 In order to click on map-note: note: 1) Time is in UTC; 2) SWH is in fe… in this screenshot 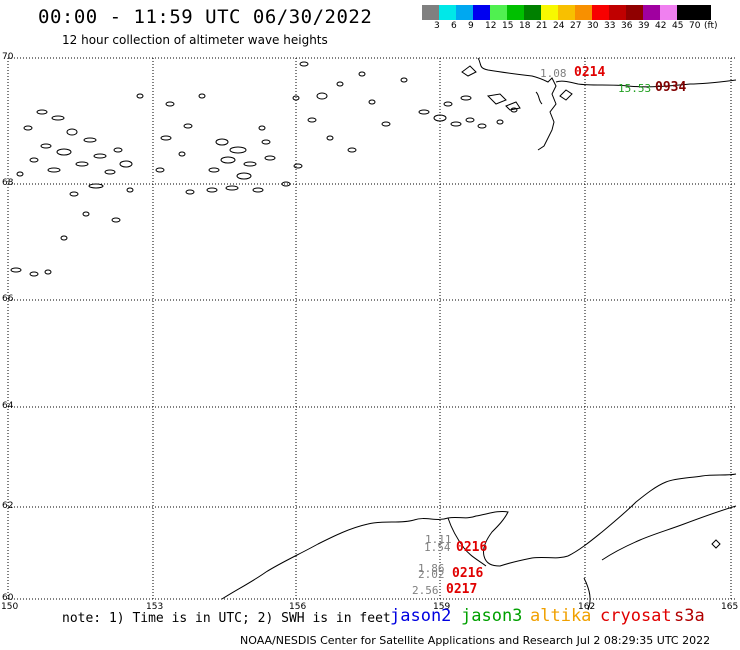, I will do `click(226, 618)`.